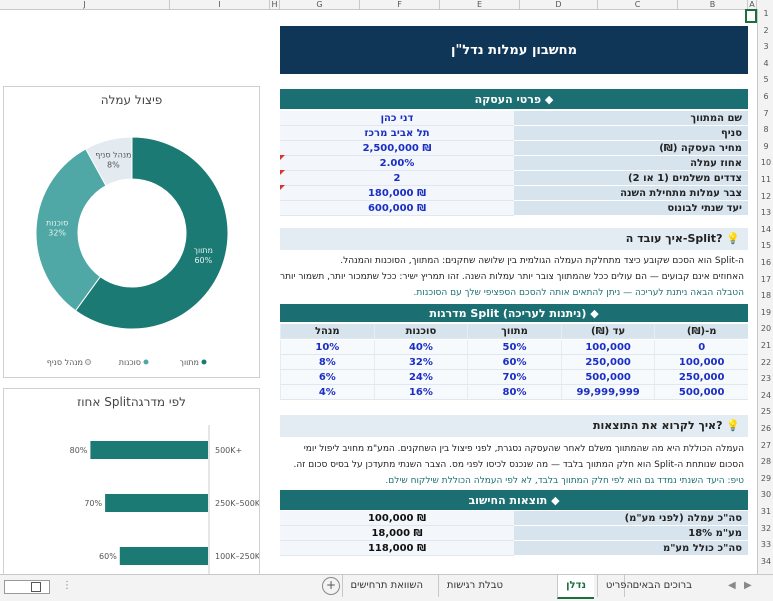 This screenshot has width=773, height=601. I want to click on column-letter: J, so click(85, 4).